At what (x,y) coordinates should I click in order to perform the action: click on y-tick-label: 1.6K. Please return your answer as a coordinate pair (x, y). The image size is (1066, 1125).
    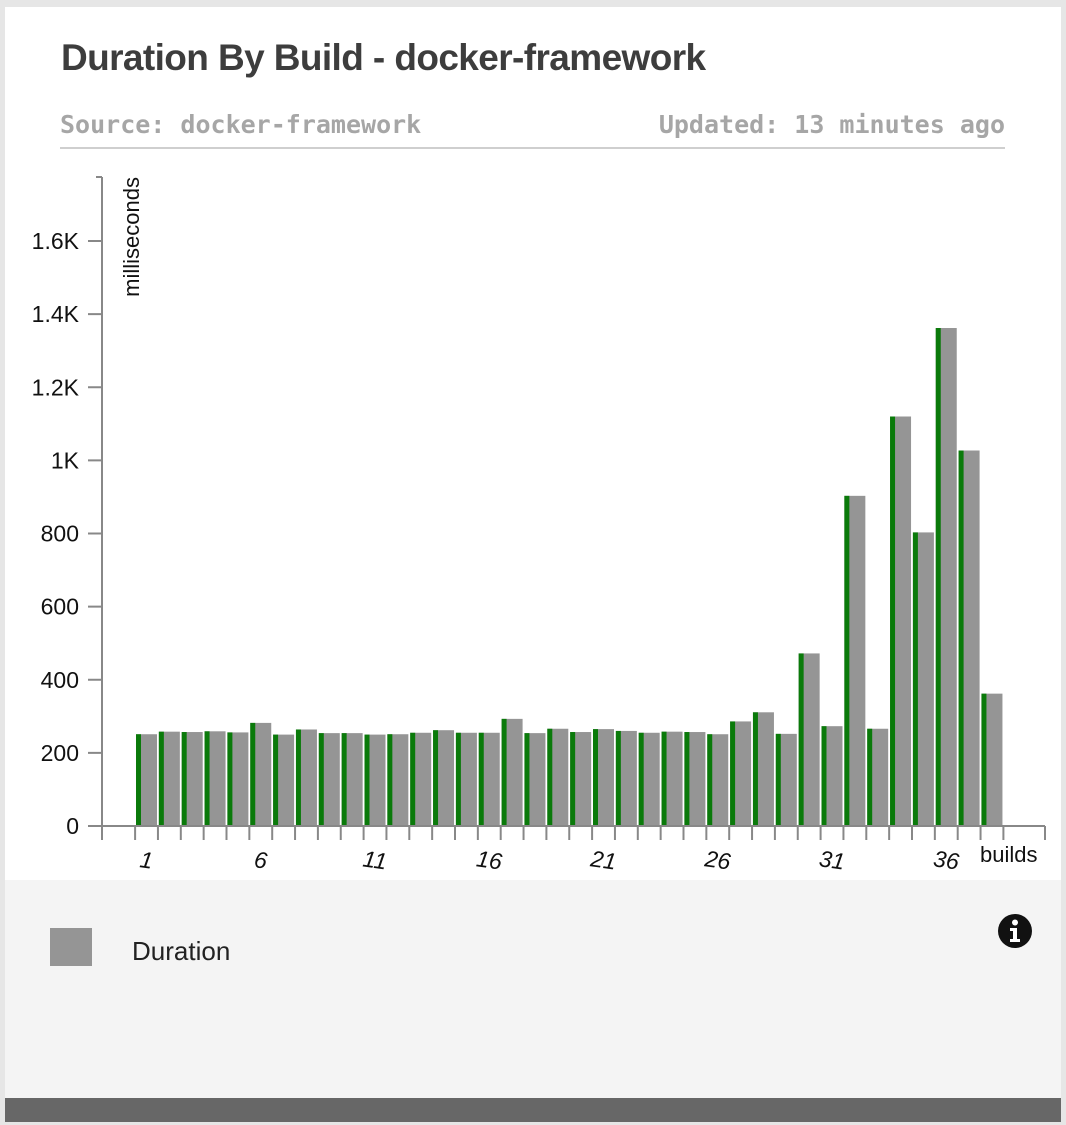
    Looking at the image, I should click on (56, 241).